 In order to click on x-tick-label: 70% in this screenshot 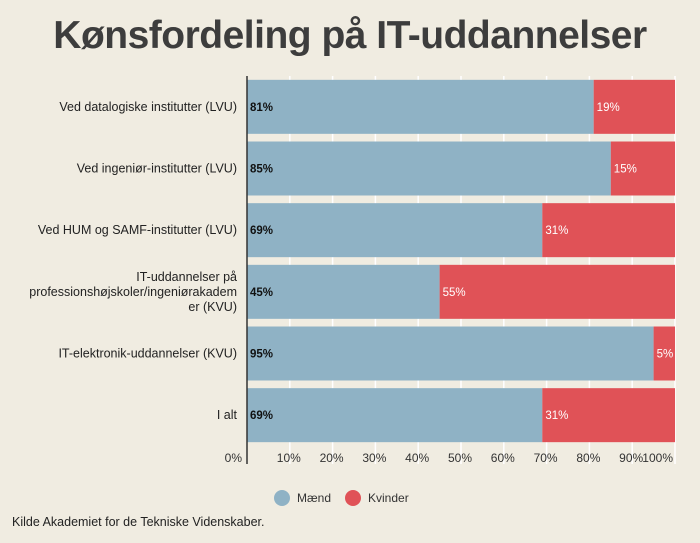, I will do `click(546, 458)`.